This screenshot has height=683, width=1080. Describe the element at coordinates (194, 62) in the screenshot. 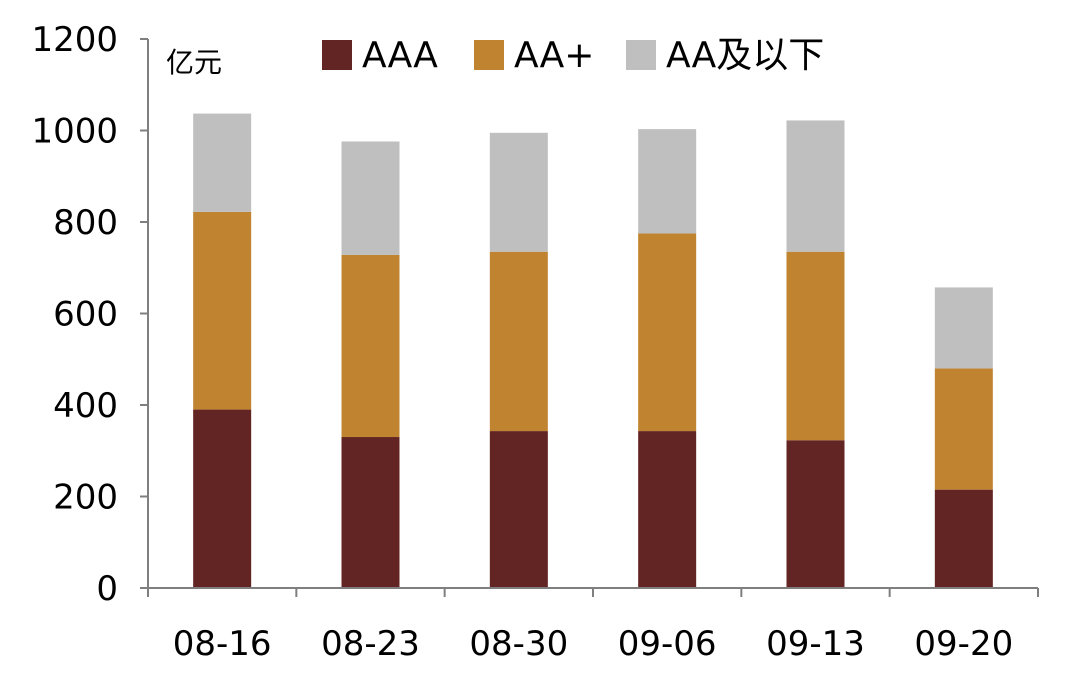

I see `y-unit-label: 亿元` at that location.